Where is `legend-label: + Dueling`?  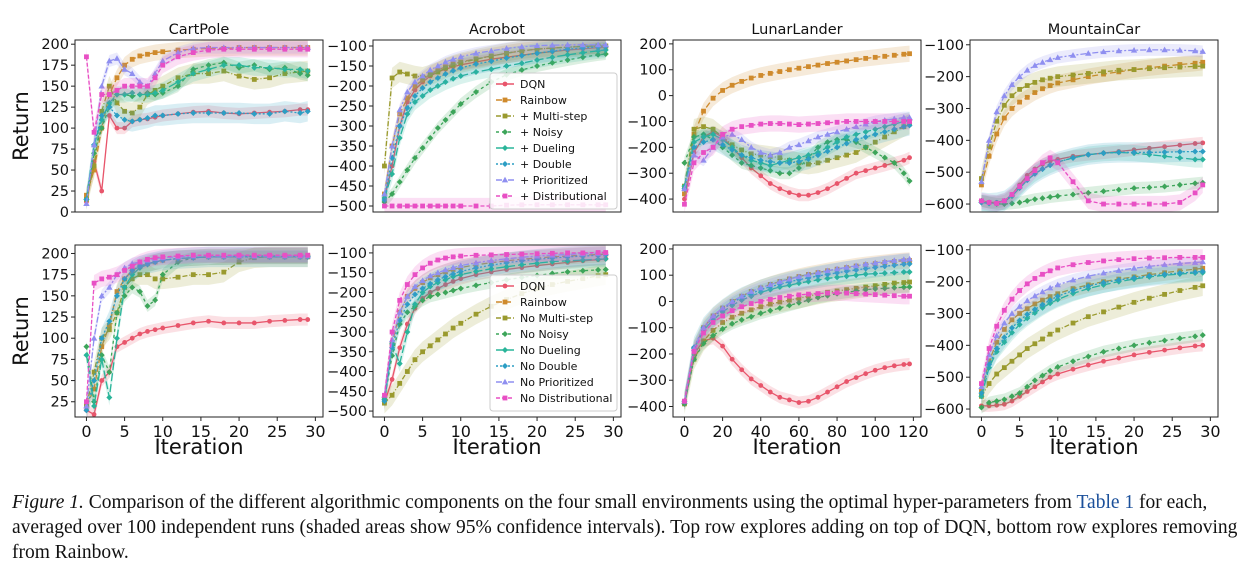 legend-label: + Dueling is located at coordinates (547, 148).